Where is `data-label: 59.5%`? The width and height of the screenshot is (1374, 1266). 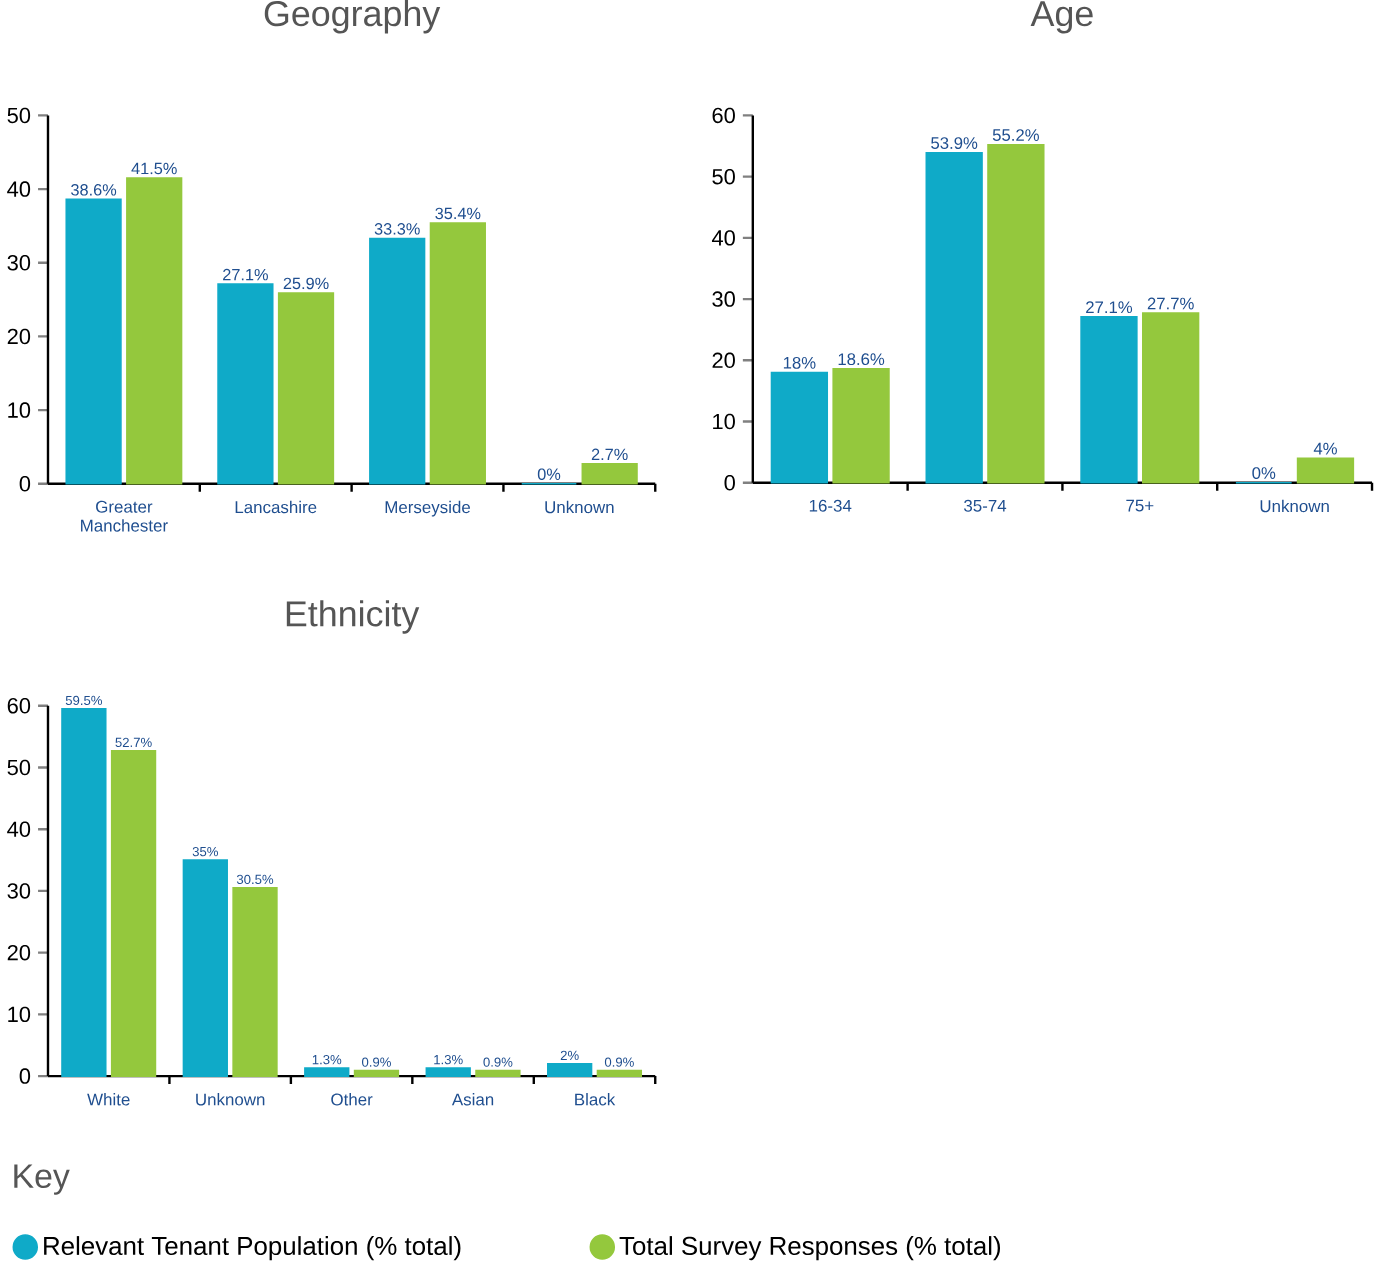 data-label: 59.5% is located at coordinates (84, 700).